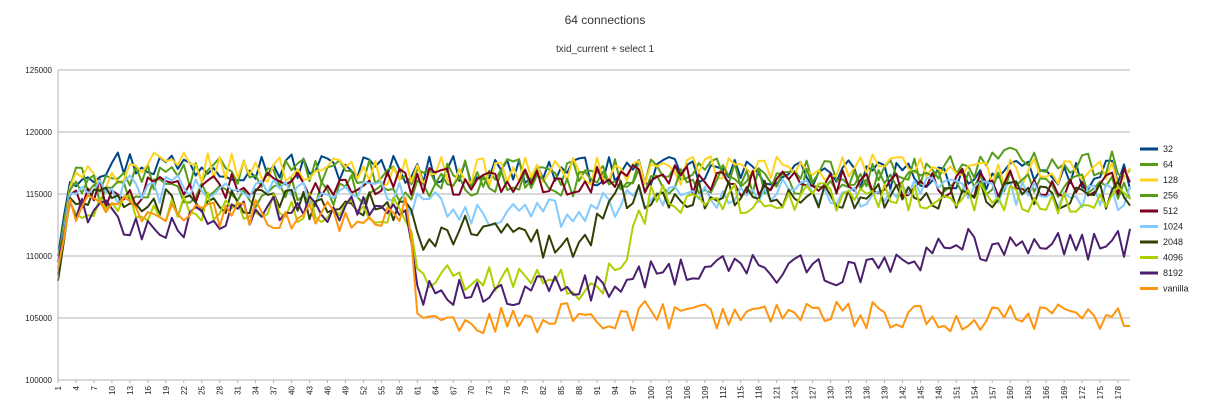 The image size is (1211, 413). Describe the element at coordinates (76, 387) in the screenshot. I see `x-tick-label: 4` at that location.